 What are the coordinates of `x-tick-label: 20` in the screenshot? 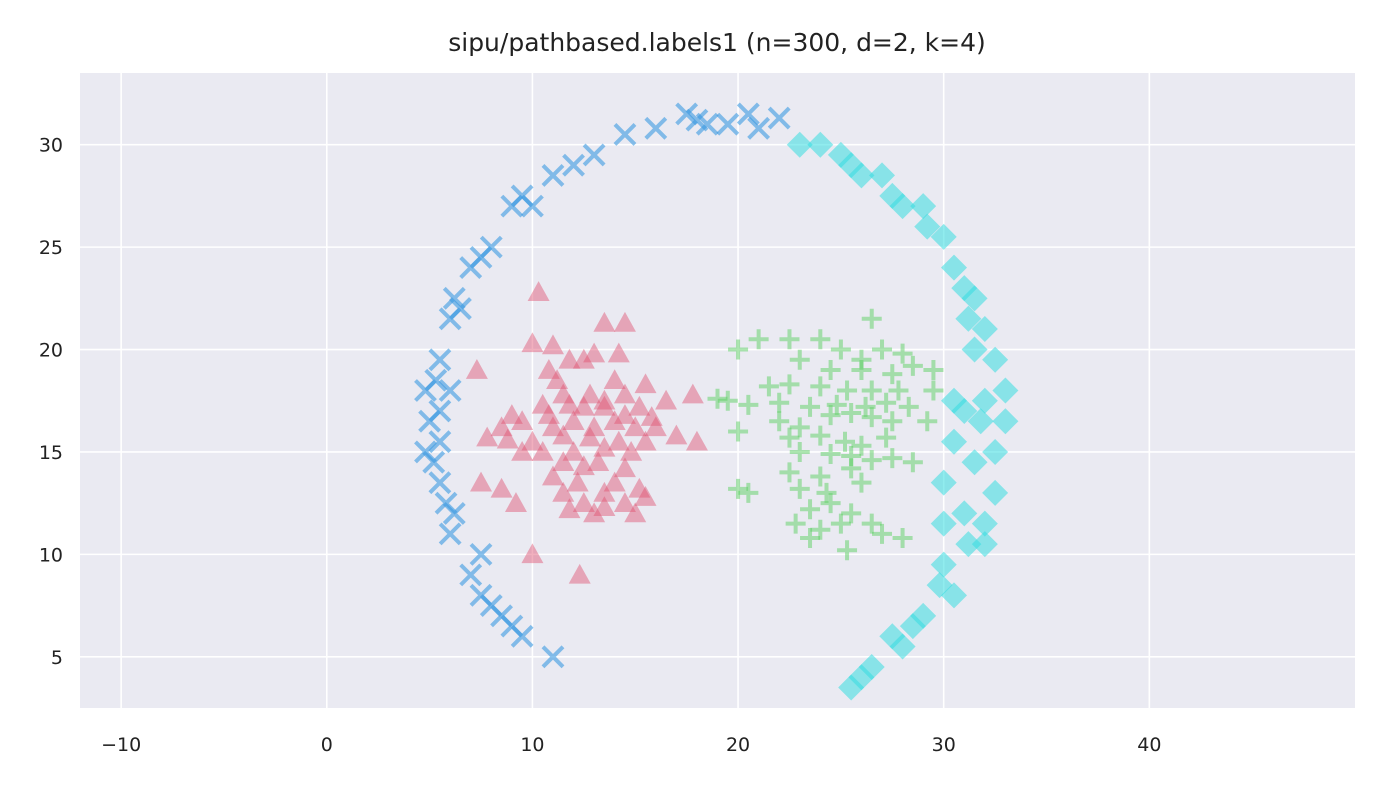 It's located at (738, 745).